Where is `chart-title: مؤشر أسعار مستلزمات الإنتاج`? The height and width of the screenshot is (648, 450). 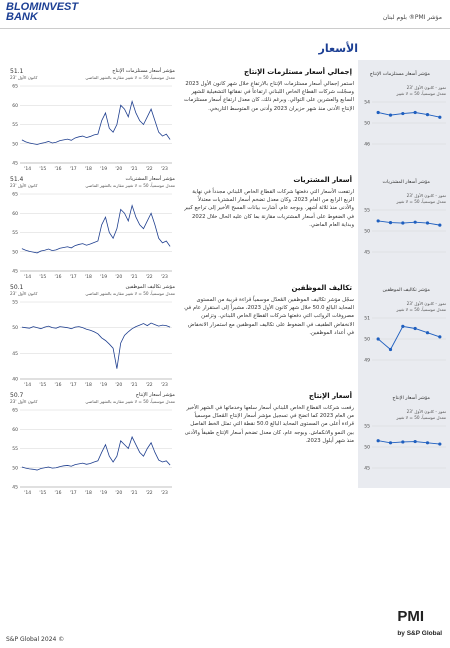 chart-title: مؤشر أسعار مستلزمات الإنتاج is located at coordinates (143, 71).